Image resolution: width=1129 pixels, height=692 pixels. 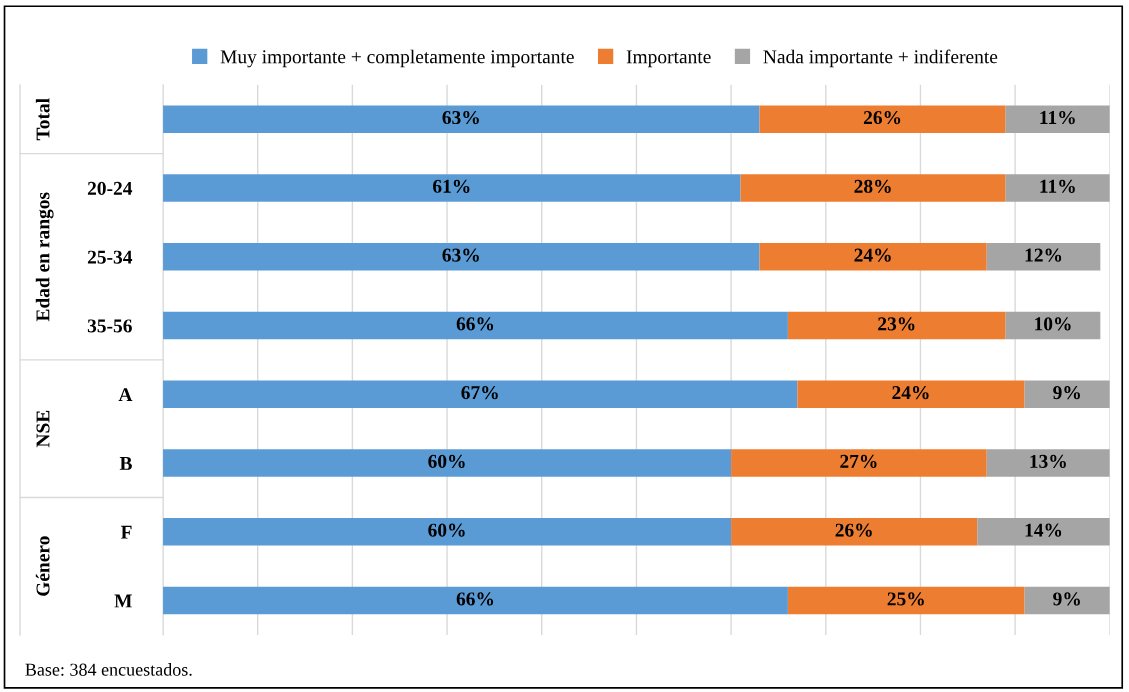 What do you see at coordinates (668, 59) in the screenshot?
I see `legend-label: Importante` at bounding box center [668, 59].